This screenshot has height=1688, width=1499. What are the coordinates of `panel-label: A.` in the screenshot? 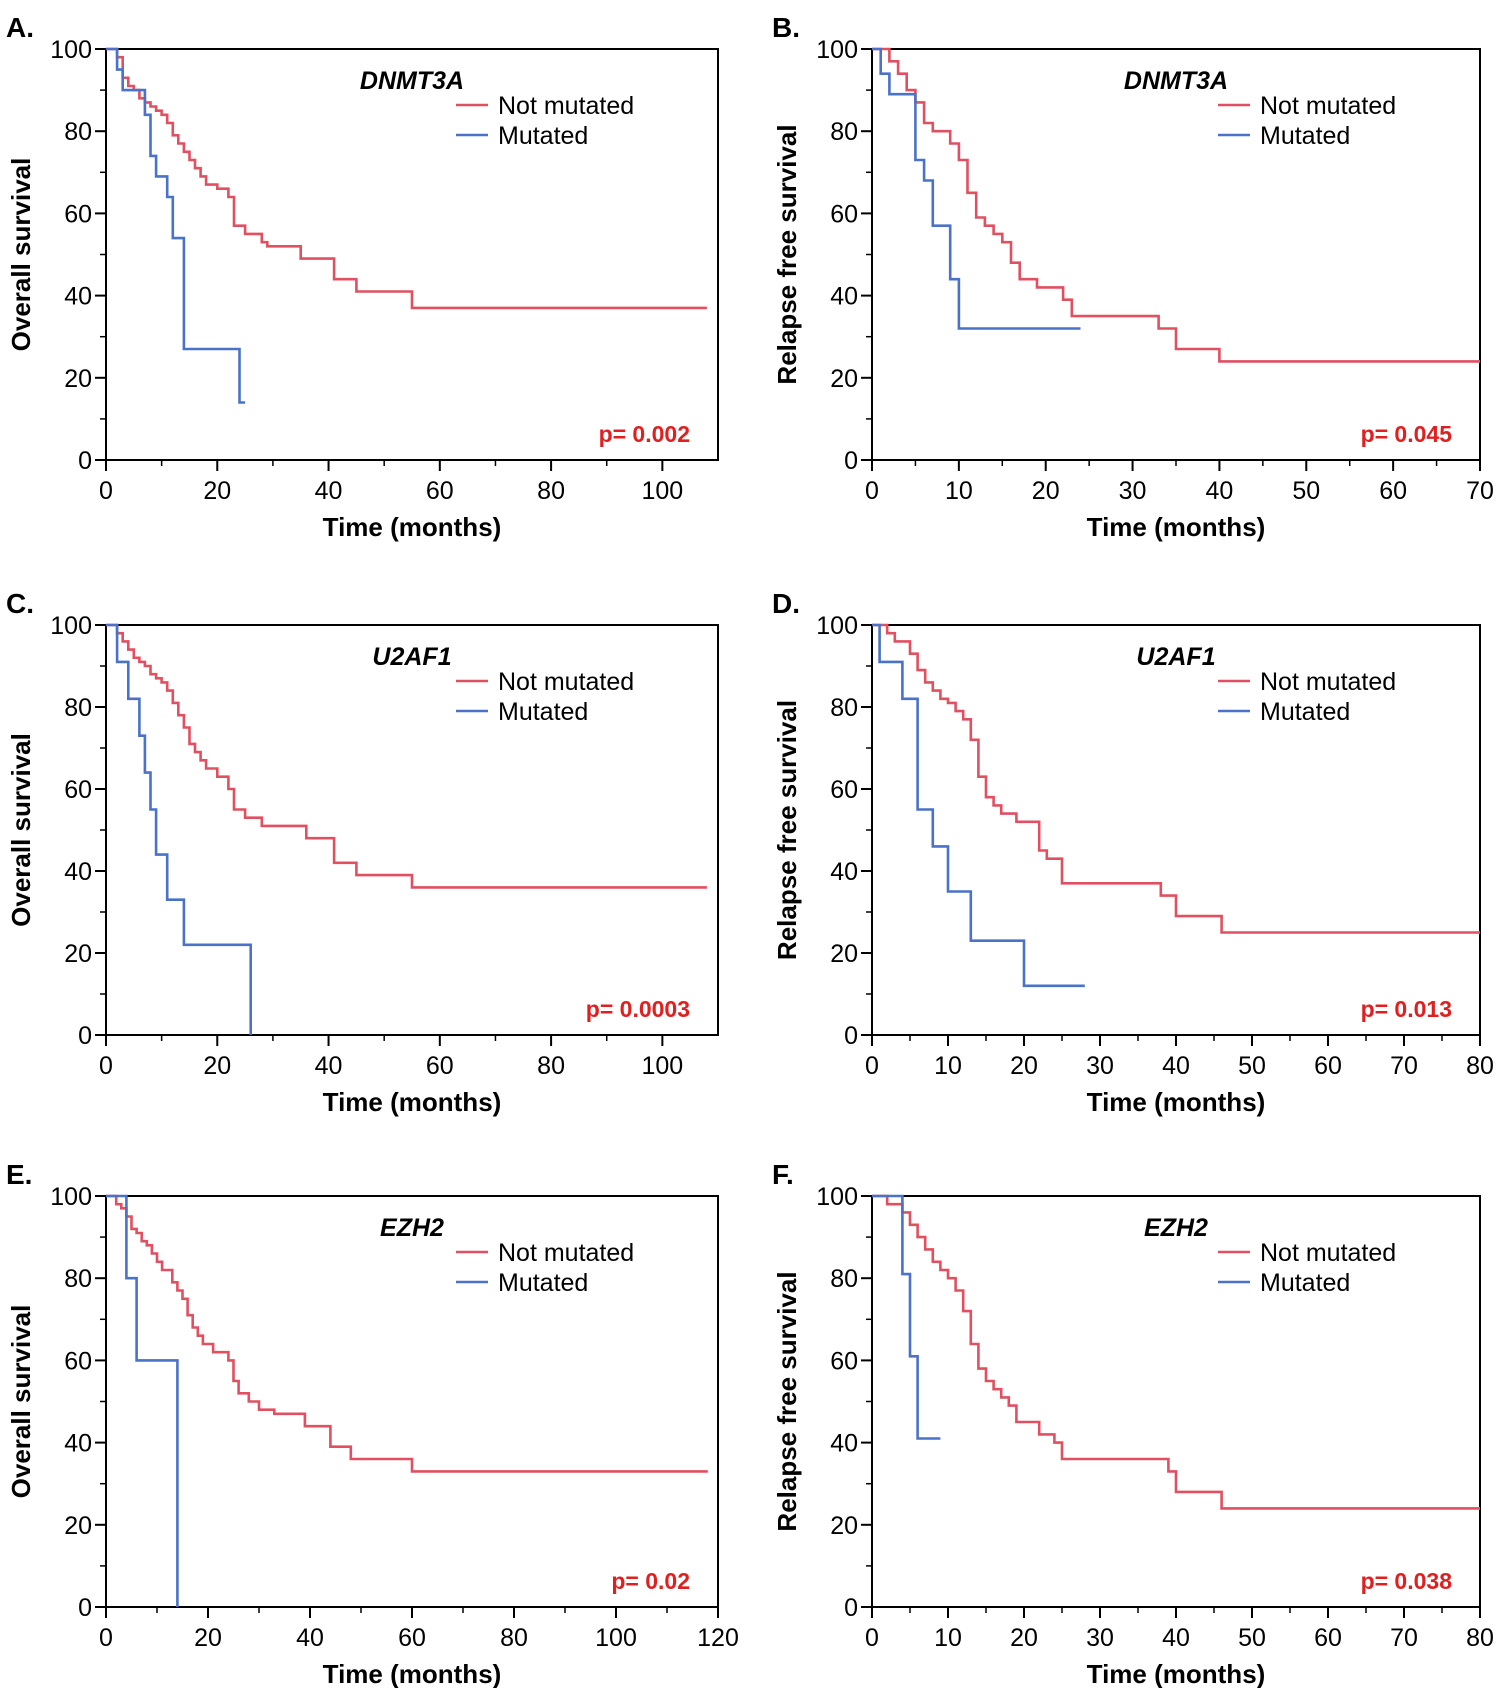 It's located at (20, 27).